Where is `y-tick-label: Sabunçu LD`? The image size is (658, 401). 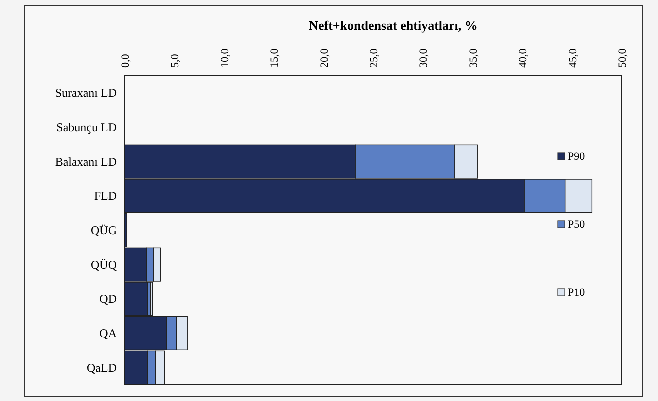
y-tick-label: Sabunçu LD is located at coordinates (87, 127).